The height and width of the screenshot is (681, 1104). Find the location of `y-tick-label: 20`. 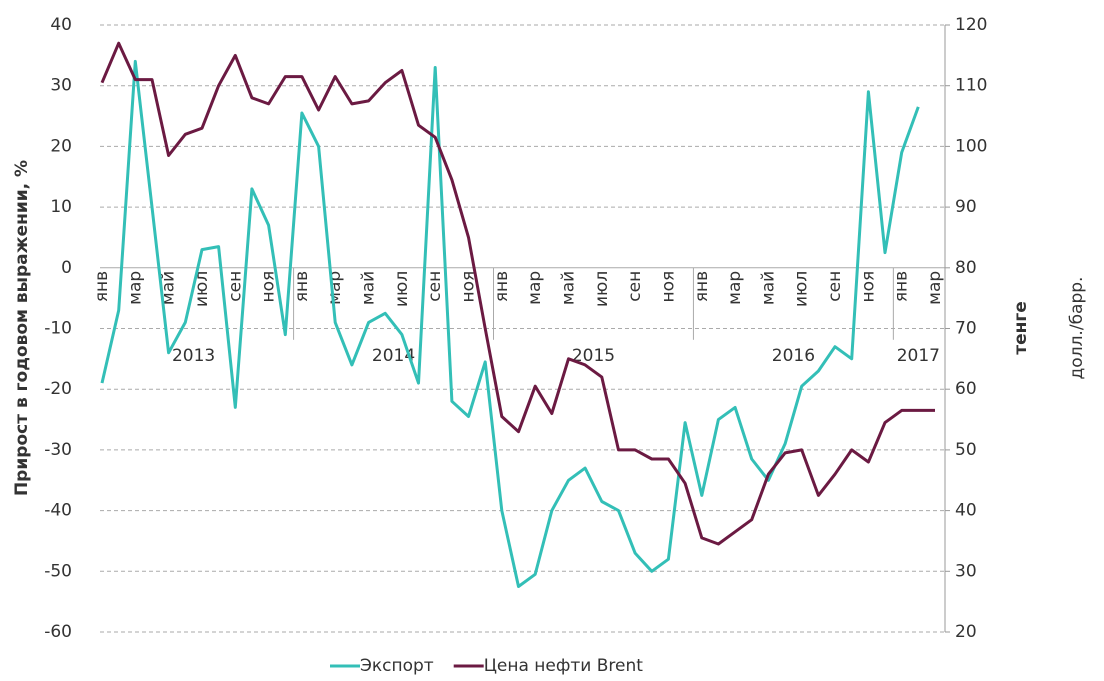

y-tick-label: 20 is located at coordinates (61, 146).